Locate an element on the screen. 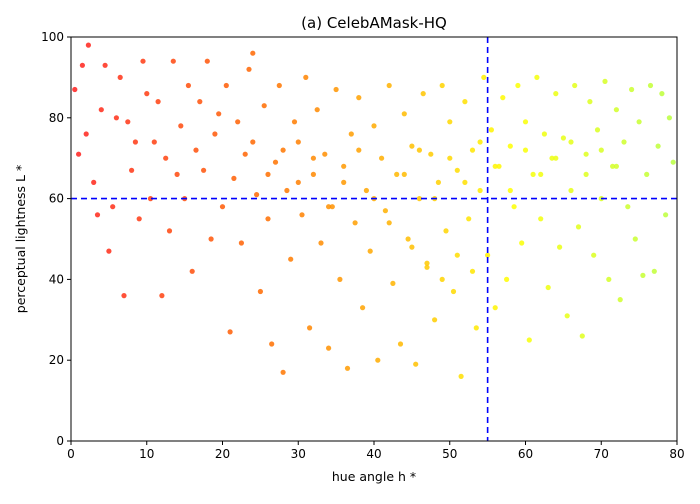 Image resolution: width=700 pixels, height=504 pixels. x-tick-label: 60 is located at coordinates (525, 454).